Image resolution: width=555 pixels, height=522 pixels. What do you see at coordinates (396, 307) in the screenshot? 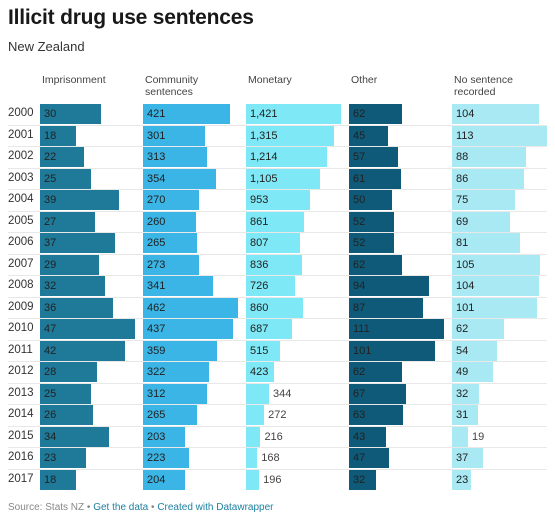
I see `cell-other: 87` at bounding box center [396, 307].